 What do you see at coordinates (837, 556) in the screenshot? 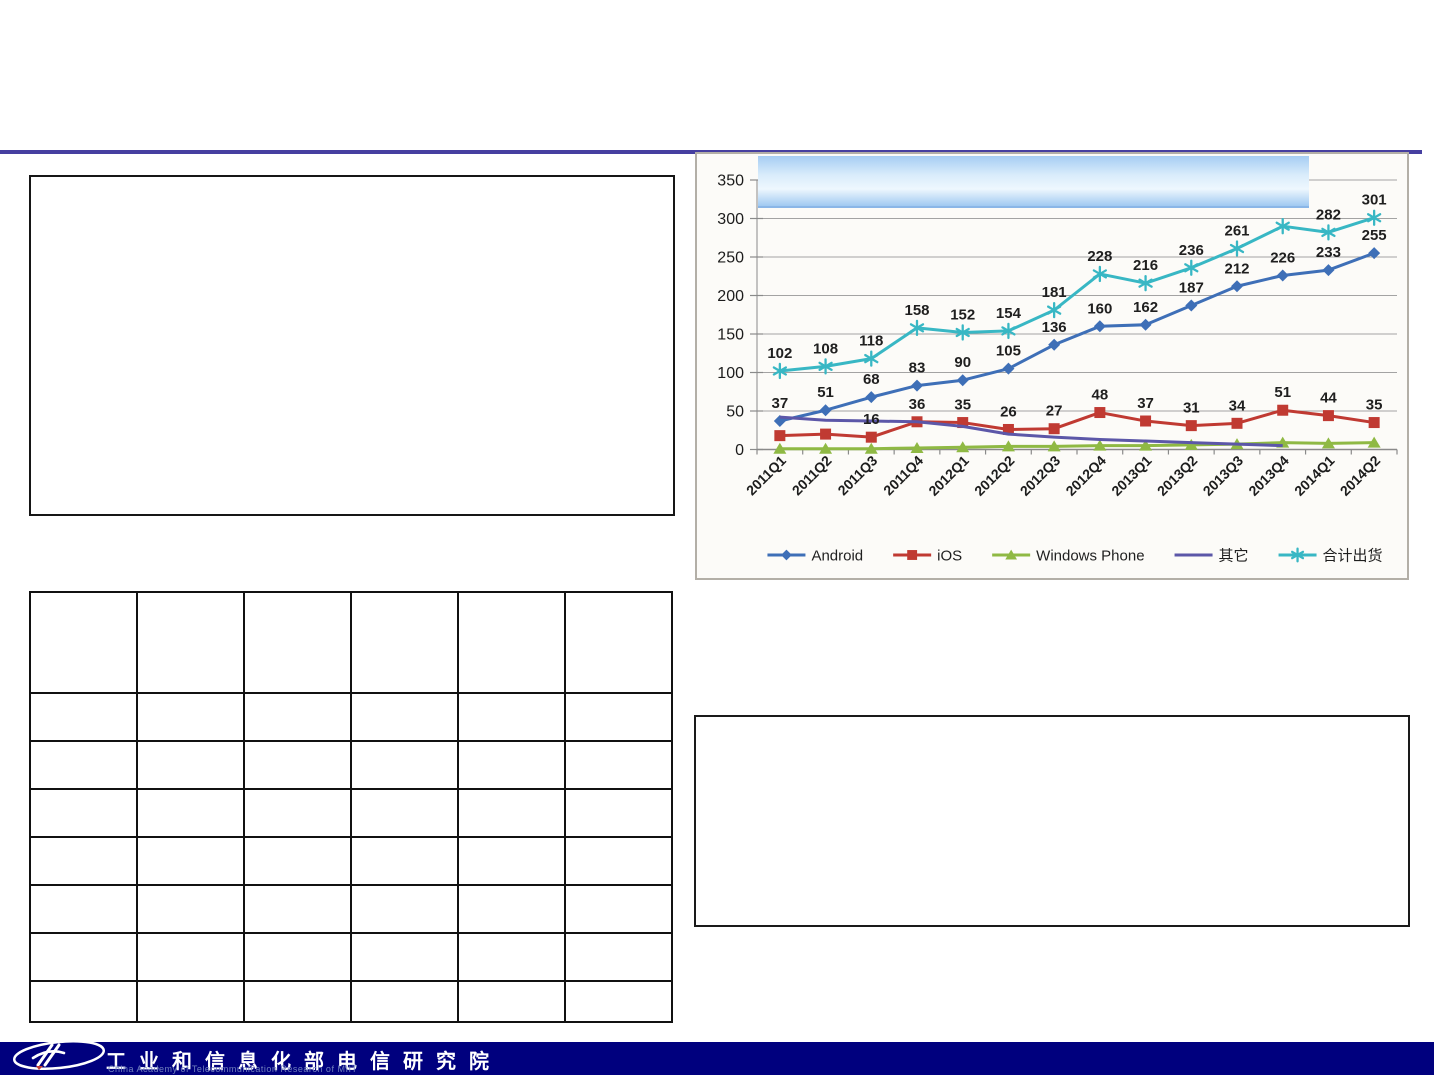
I see `svg-text: Android` at bounding box center [837, 556].